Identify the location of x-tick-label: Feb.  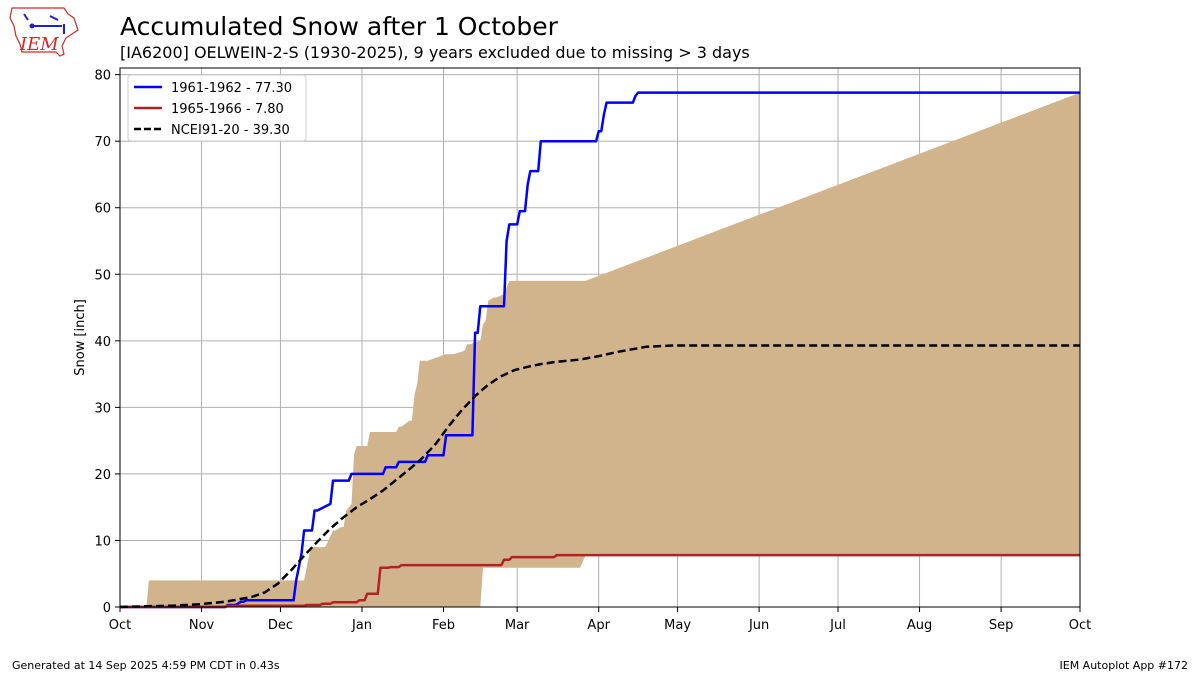
(443, 625).